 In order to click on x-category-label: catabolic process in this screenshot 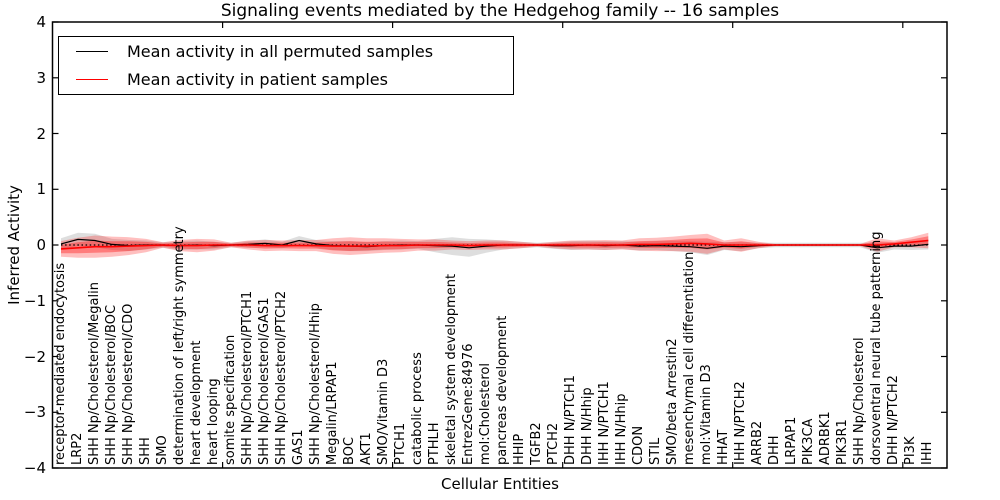, I will do `click(418, 408)`.